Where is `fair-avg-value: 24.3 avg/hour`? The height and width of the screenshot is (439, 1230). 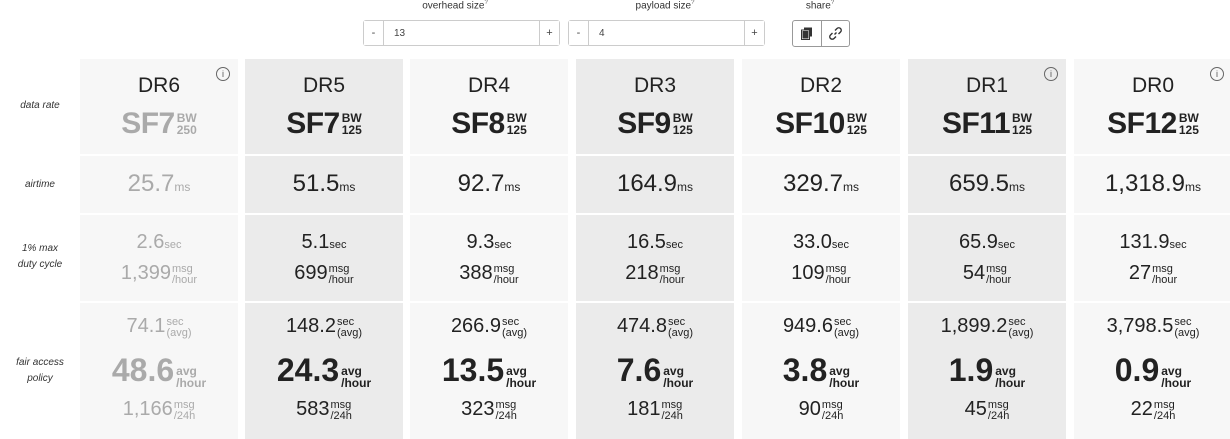 fair-avg-value: 24.3 avg/hour is located at coordinates (324, 370).